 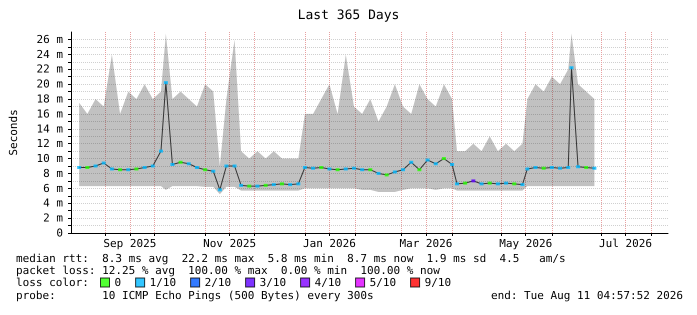 I want to click on y-tick-label: 4 m, so click(x=53, y=203).